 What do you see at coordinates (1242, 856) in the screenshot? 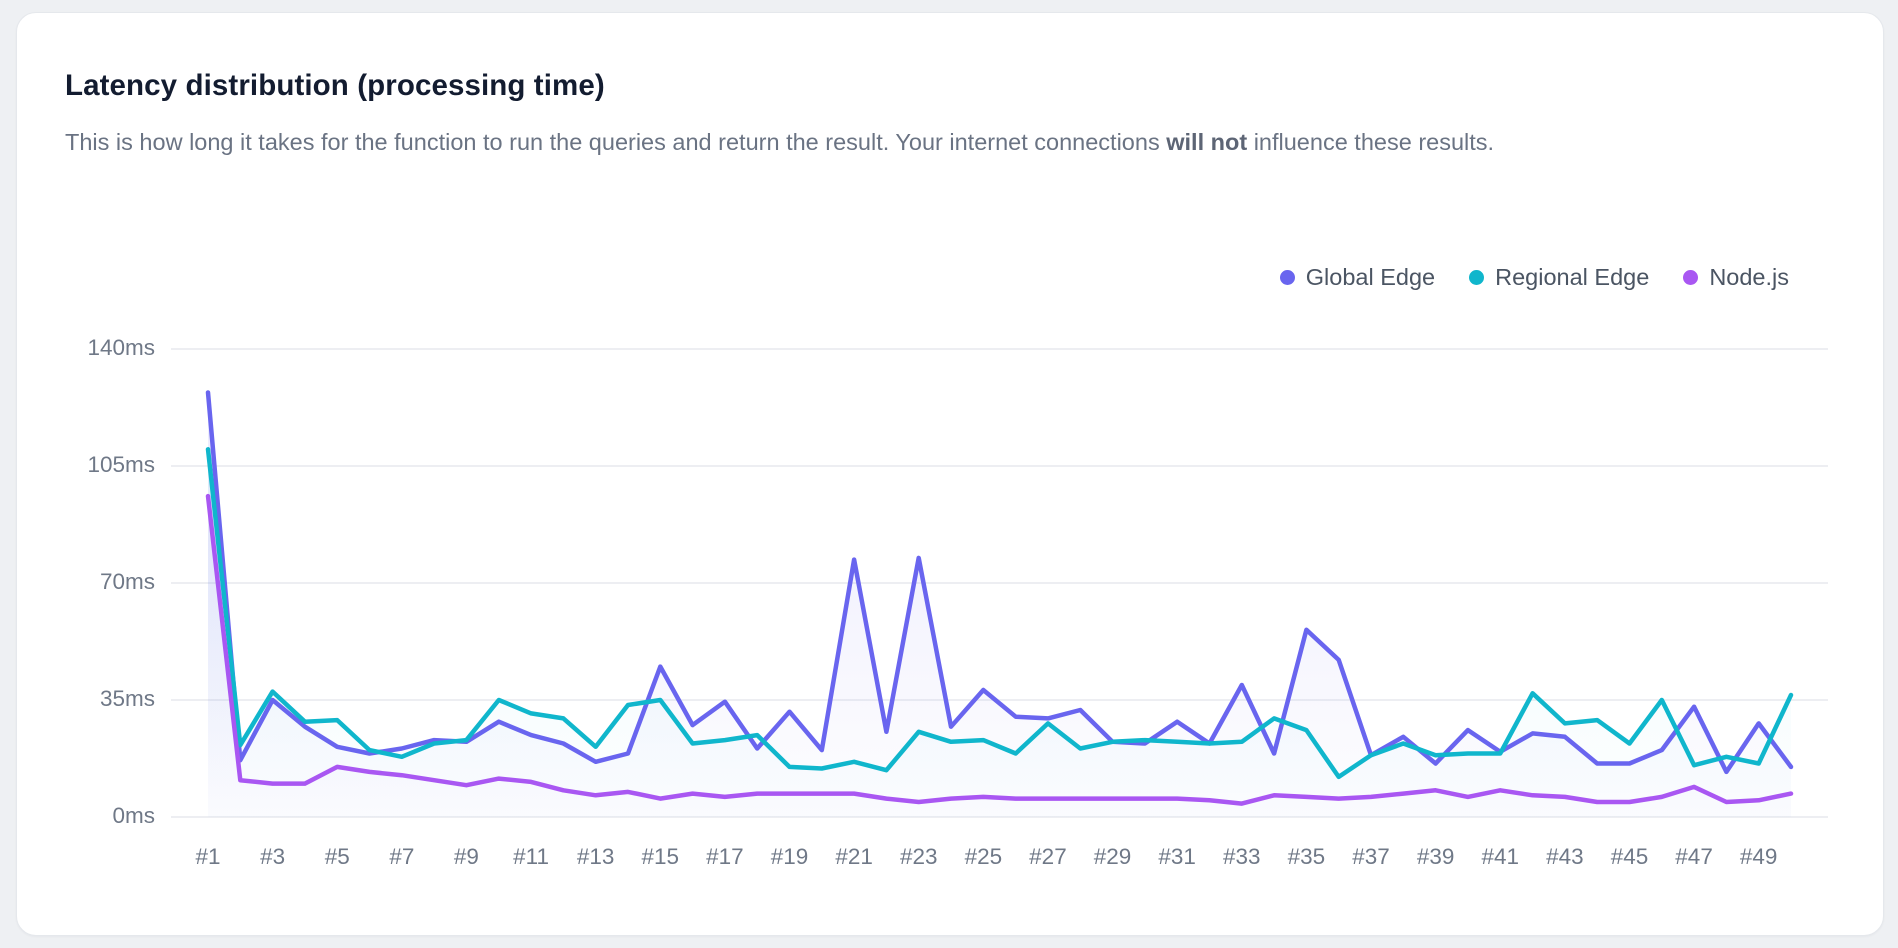
I see `x-axis-tick-label: #33` at bounding box center [1242, 856].